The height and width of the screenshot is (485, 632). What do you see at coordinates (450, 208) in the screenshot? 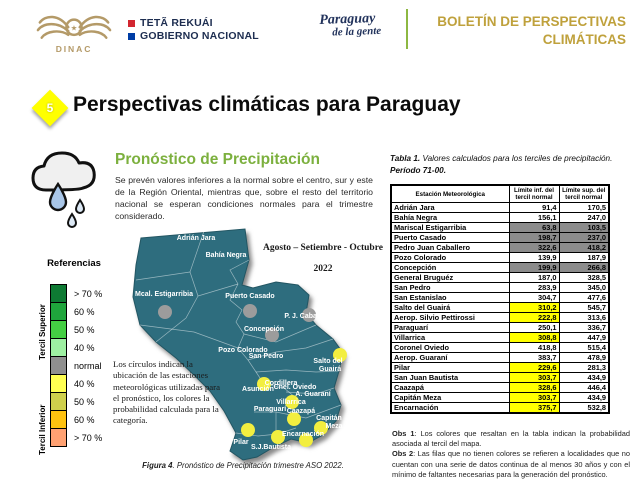
I see `table-cell: Adrián Jara` at bounding box center [450, 208].